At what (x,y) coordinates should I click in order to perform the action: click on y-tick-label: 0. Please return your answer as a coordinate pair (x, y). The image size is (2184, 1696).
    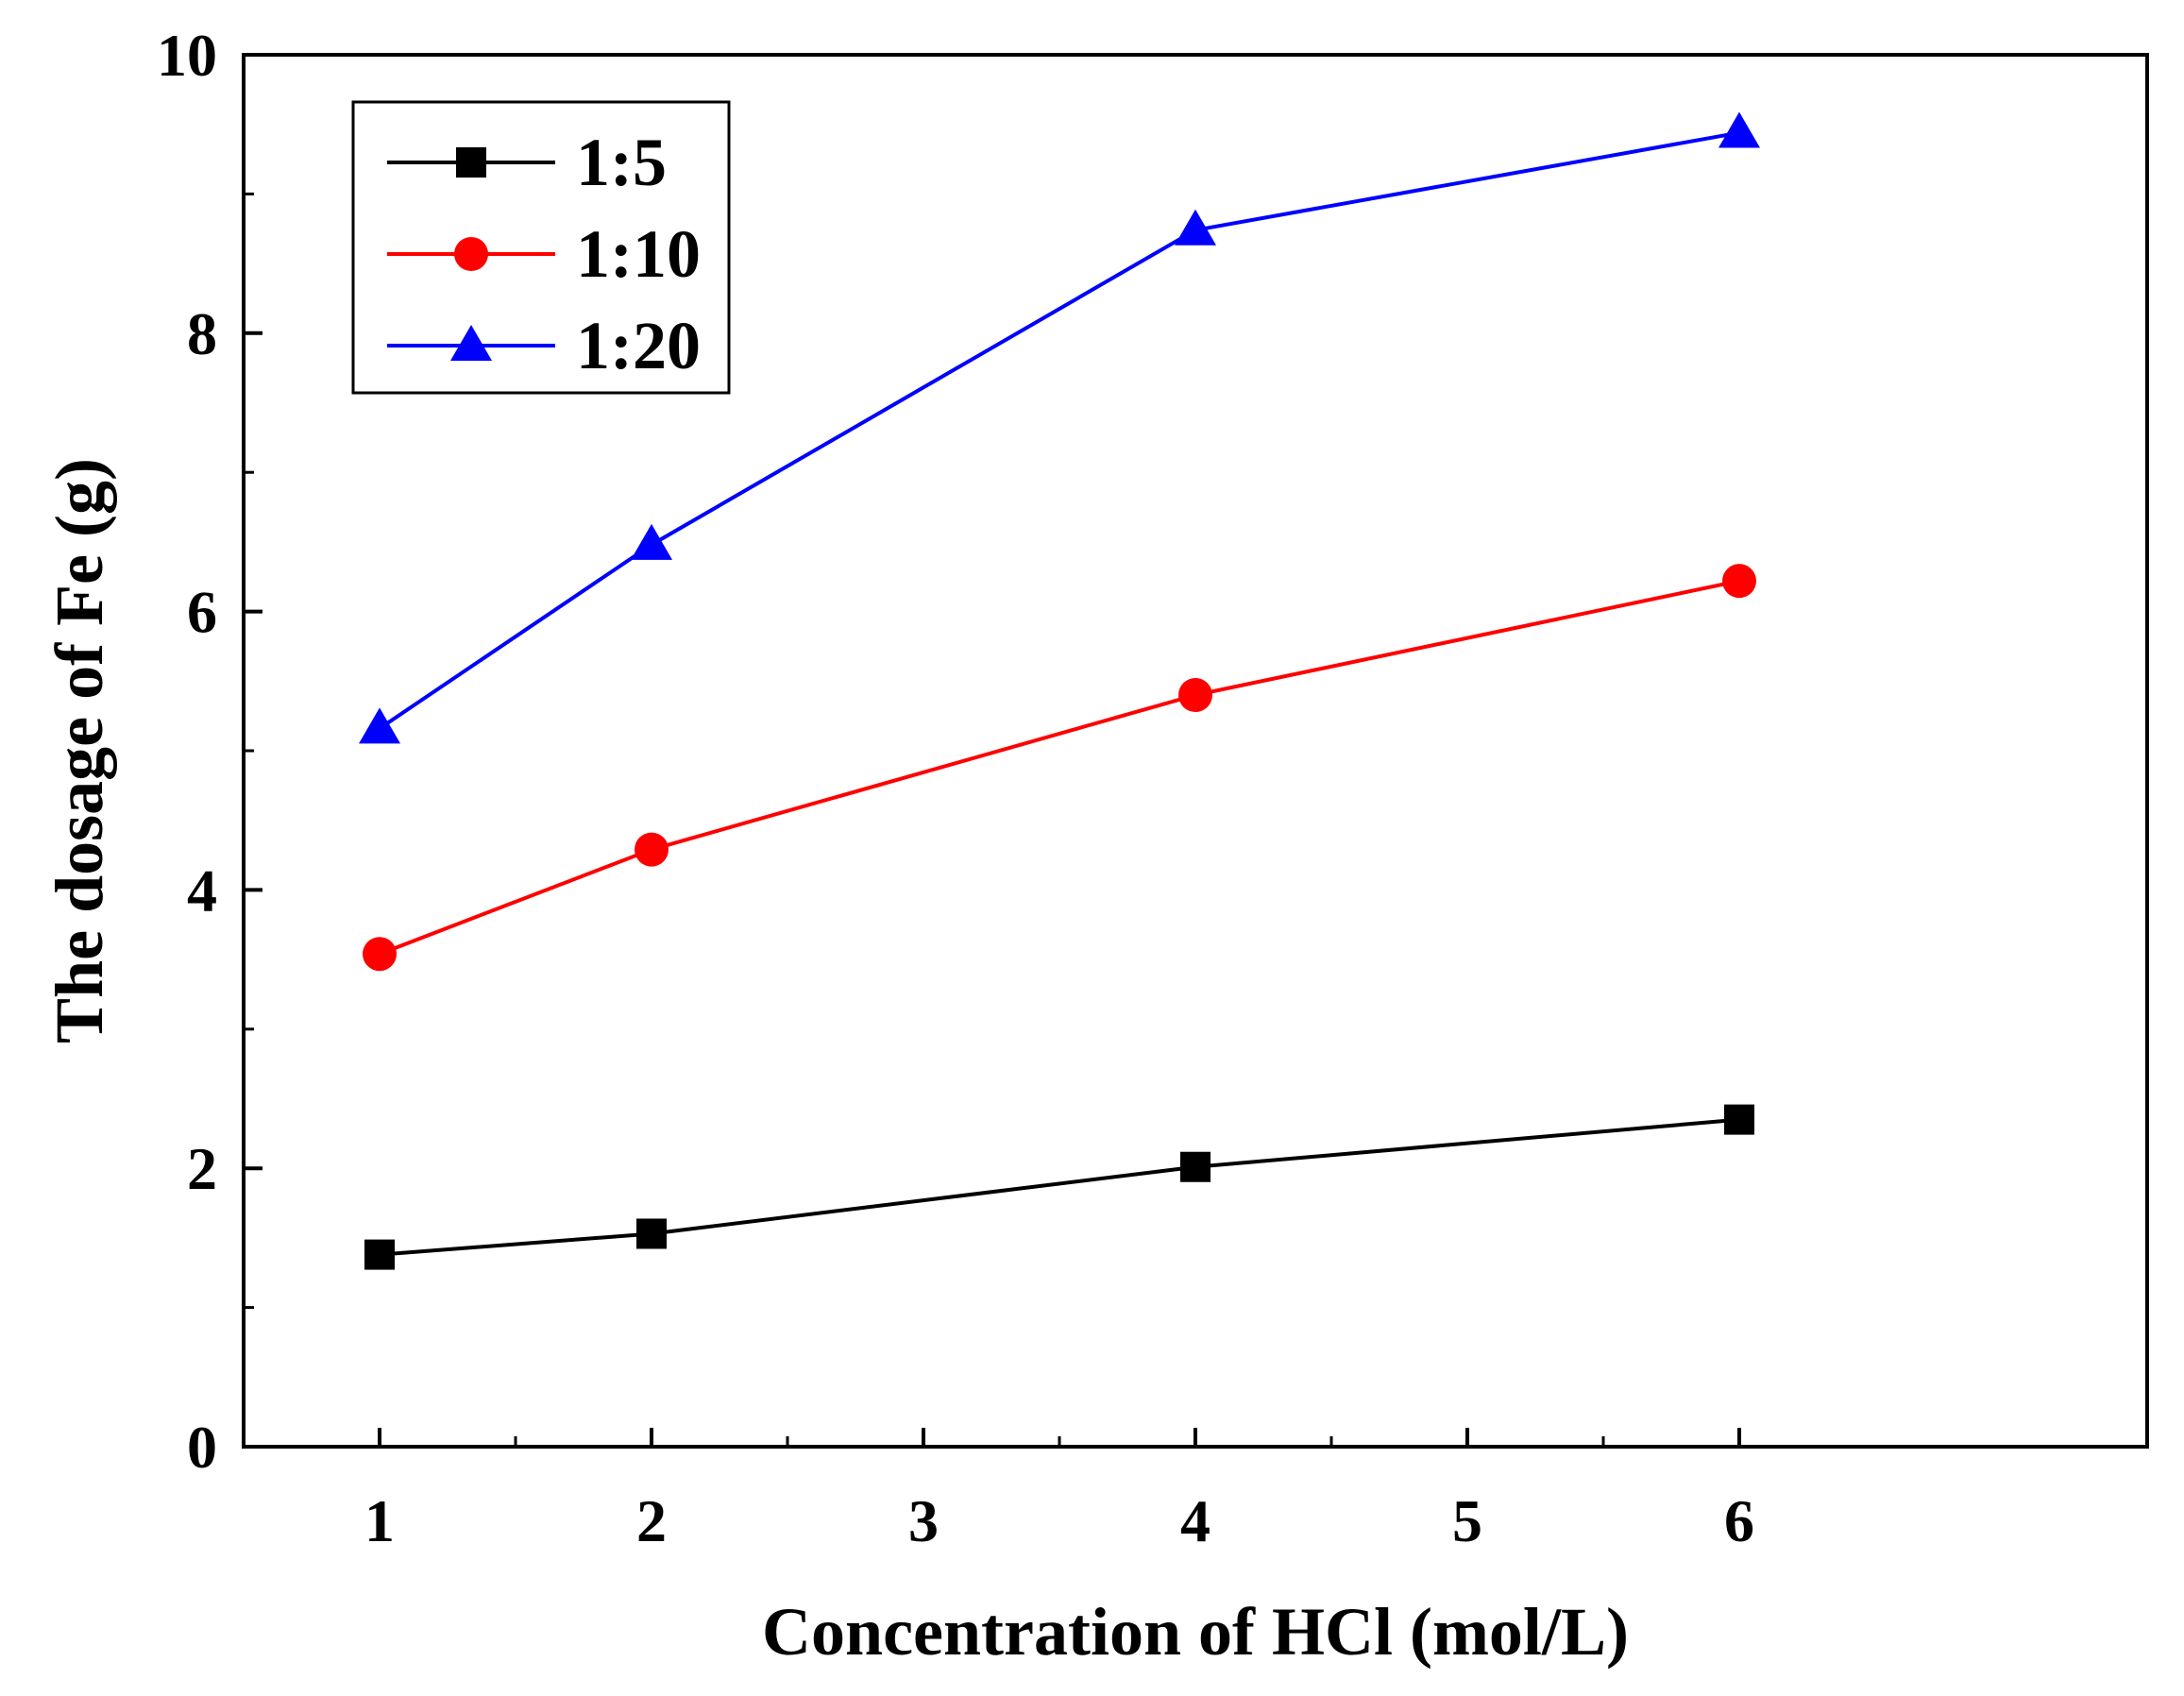
    Looking at the image, I should click on (202, 1447).